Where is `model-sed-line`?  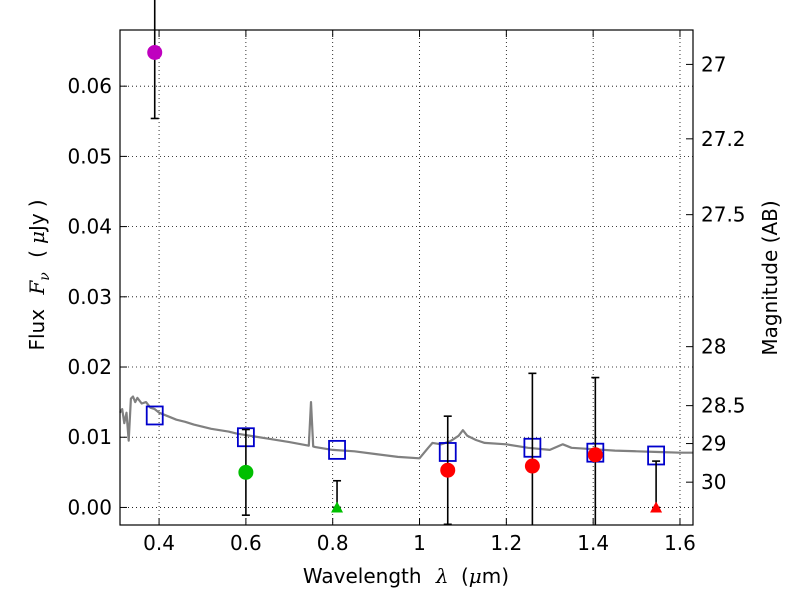 model-sed-line is located at coordinates (406, 427).